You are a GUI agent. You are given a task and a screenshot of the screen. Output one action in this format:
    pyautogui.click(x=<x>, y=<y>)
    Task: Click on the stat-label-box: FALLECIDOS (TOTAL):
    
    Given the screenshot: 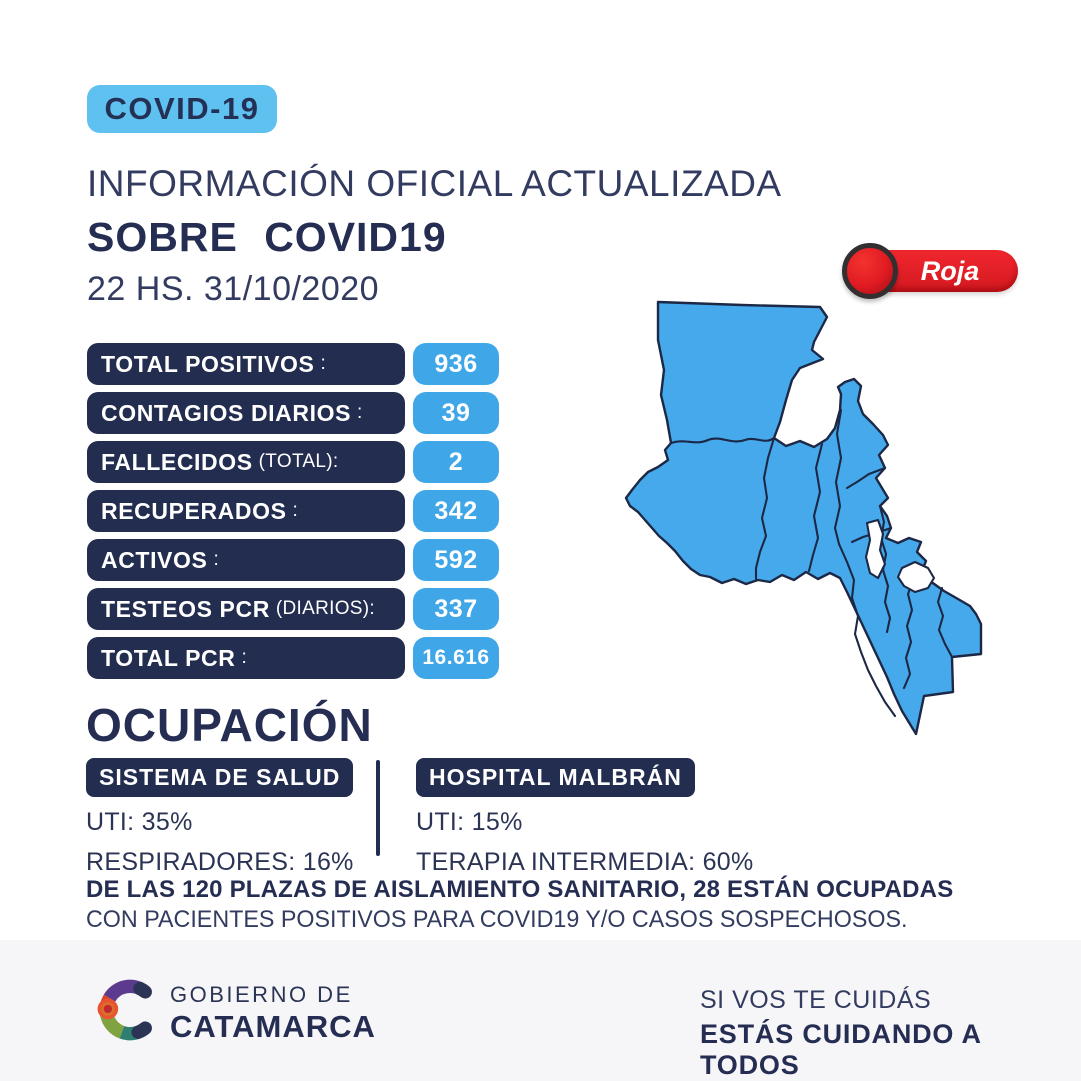 What is the action you would take?
    pyautogui.click(x=246, y=462)
    